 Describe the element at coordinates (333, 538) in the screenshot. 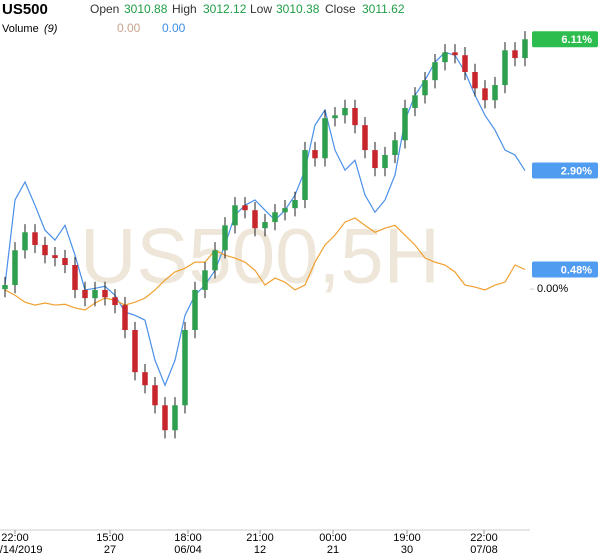

I see `x-tick-label: 00:00` at that location.